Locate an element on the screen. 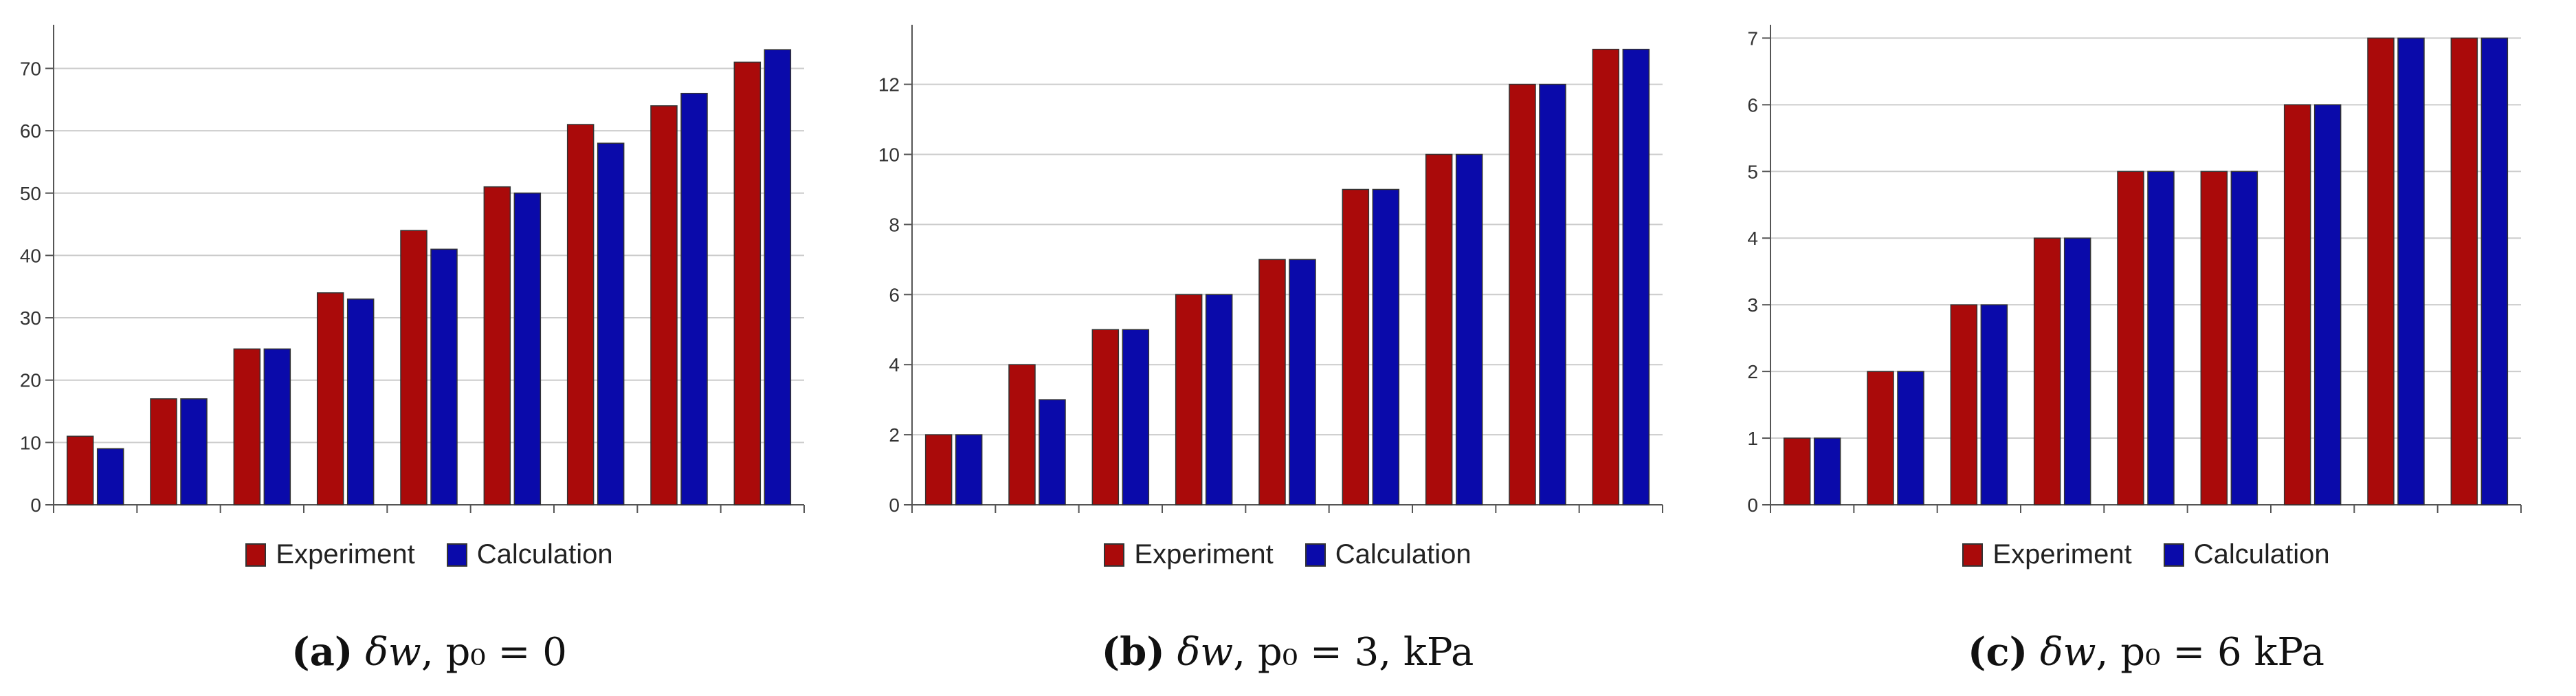  y-tick-label: 3 is located at coordinates (1752, 305).